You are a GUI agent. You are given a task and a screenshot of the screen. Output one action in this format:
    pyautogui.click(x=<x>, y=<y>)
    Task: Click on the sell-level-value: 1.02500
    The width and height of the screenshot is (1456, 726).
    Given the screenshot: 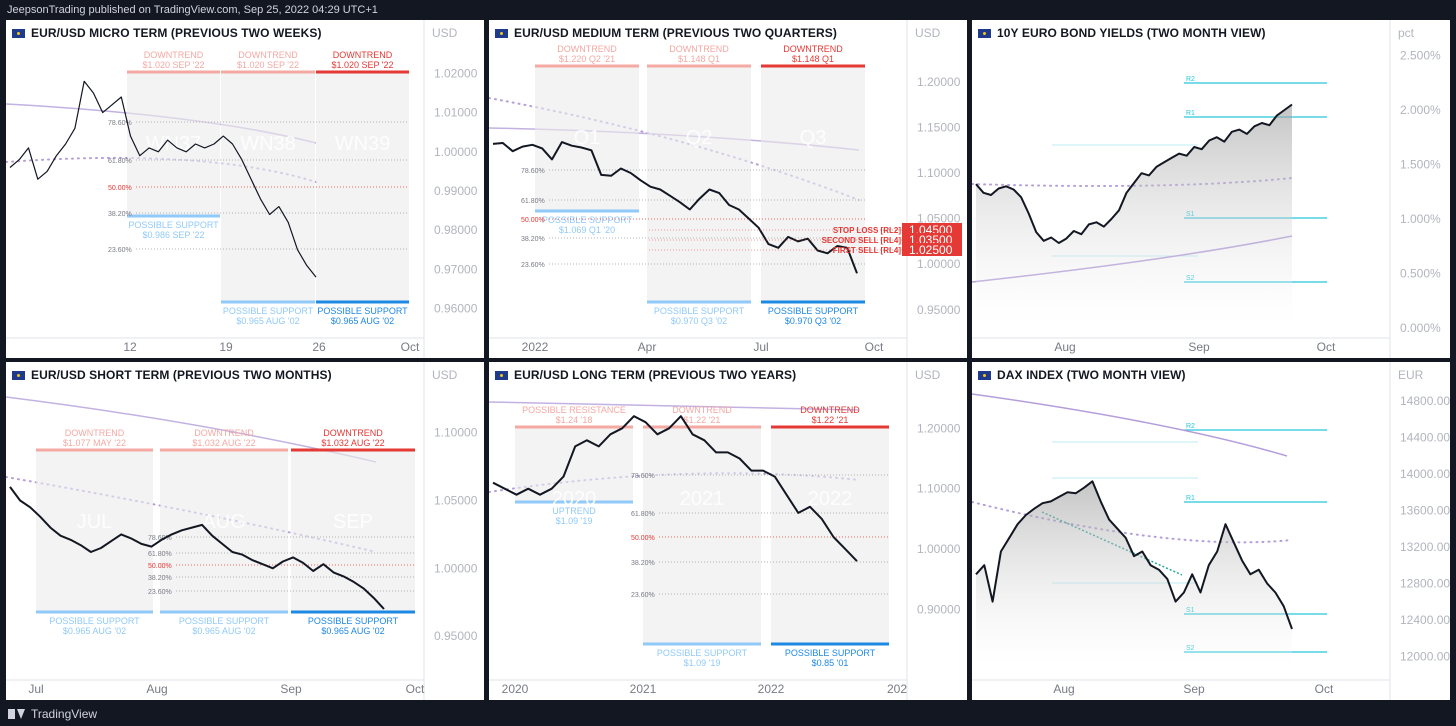 What is the action you would take?
    pyautogui.click(x=931, y=250)
    